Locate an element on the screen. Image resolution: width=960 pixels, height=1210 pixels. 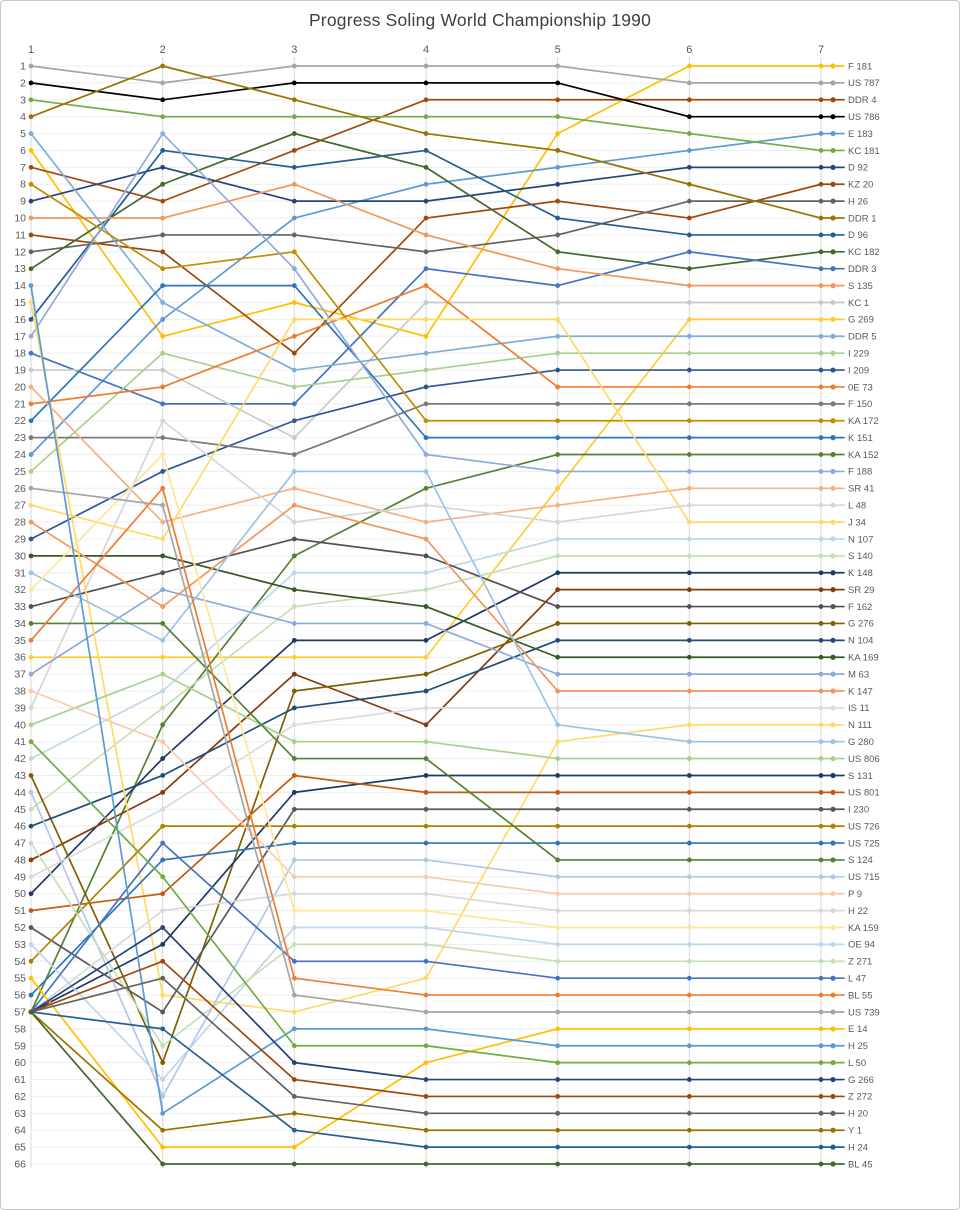
legend-label: H 24 is located at coordinates (858, 1147).